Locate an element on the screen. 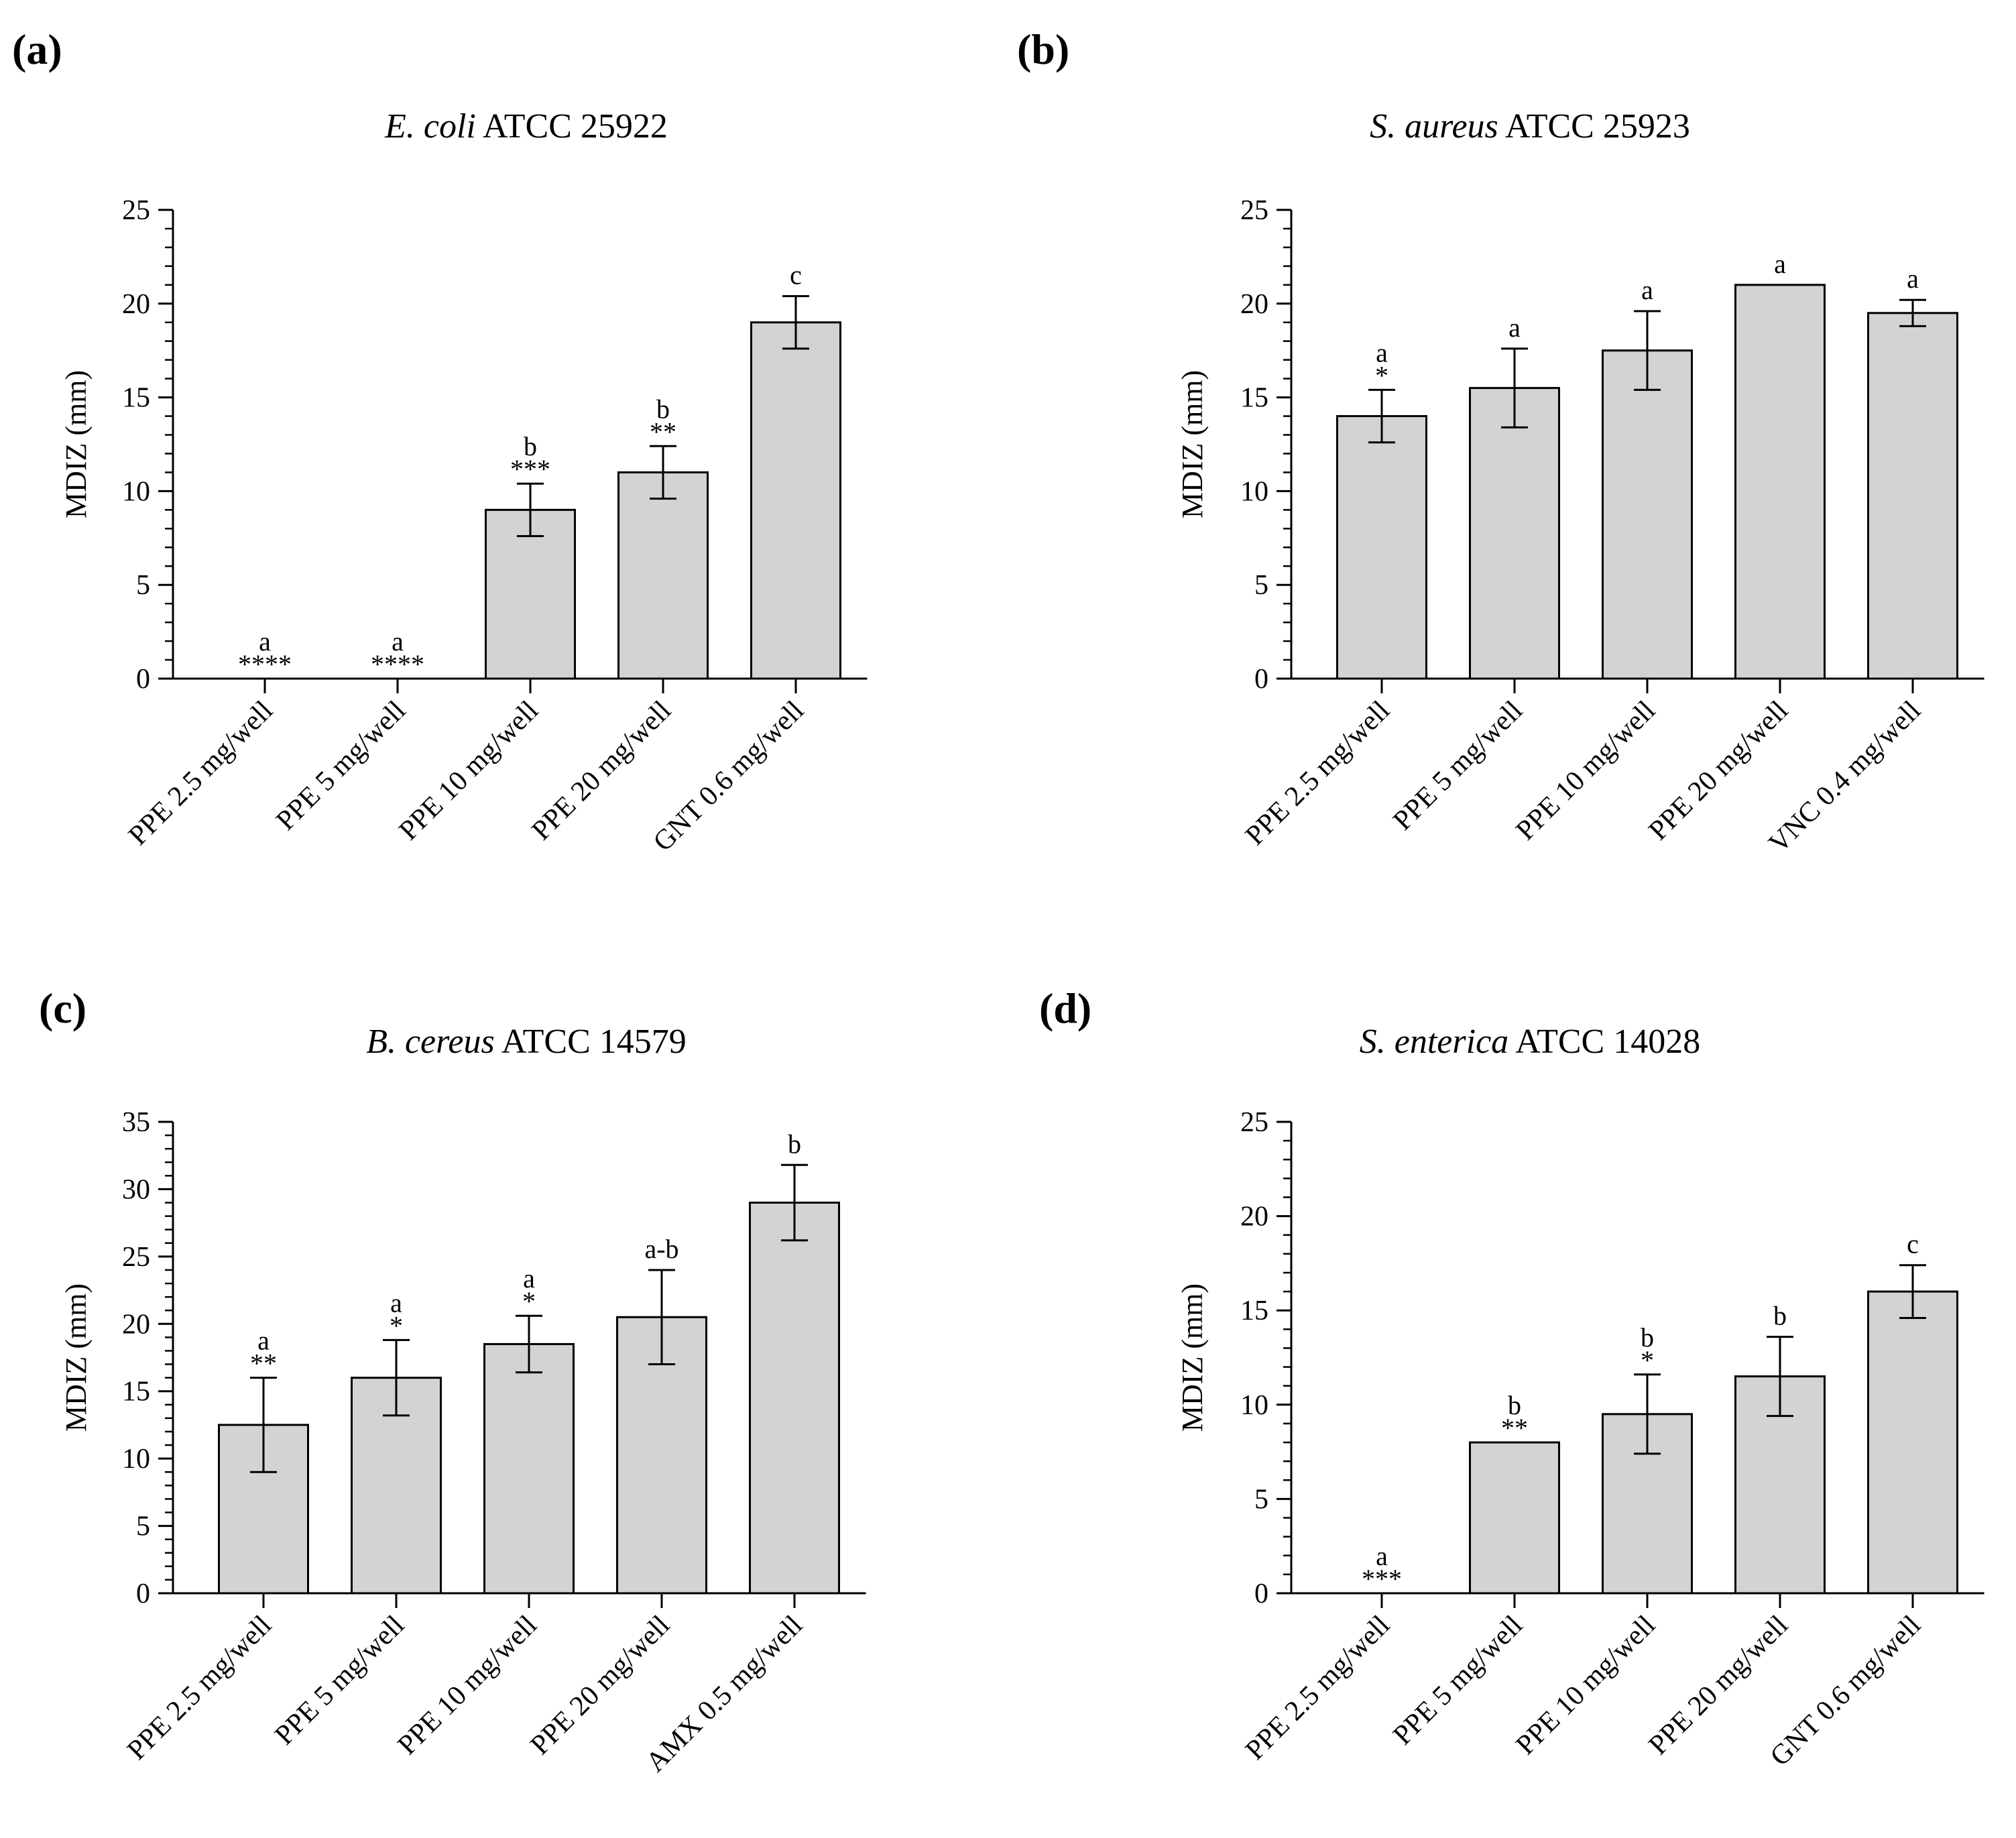 Image resolution: width=2016 pixels, height=1838 pixels. chart-title: B. cereus ATCC 14579 is located at coordinates (526, 1042).